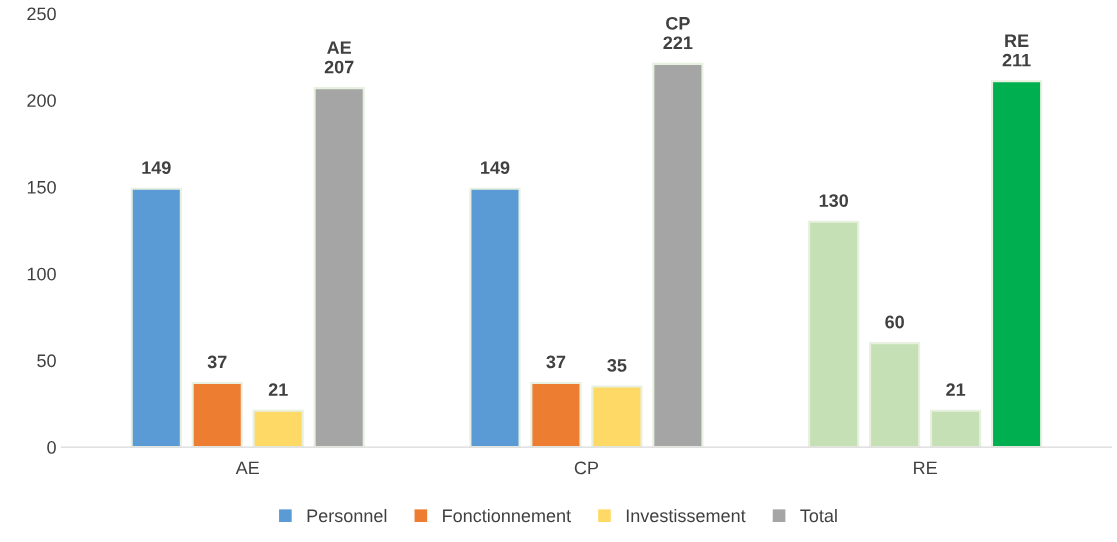 This screenshot has width=1117, height=542. Describe the element at coordinates (818, 515) in the screenshot. I see `legend-label: Total` at that location.